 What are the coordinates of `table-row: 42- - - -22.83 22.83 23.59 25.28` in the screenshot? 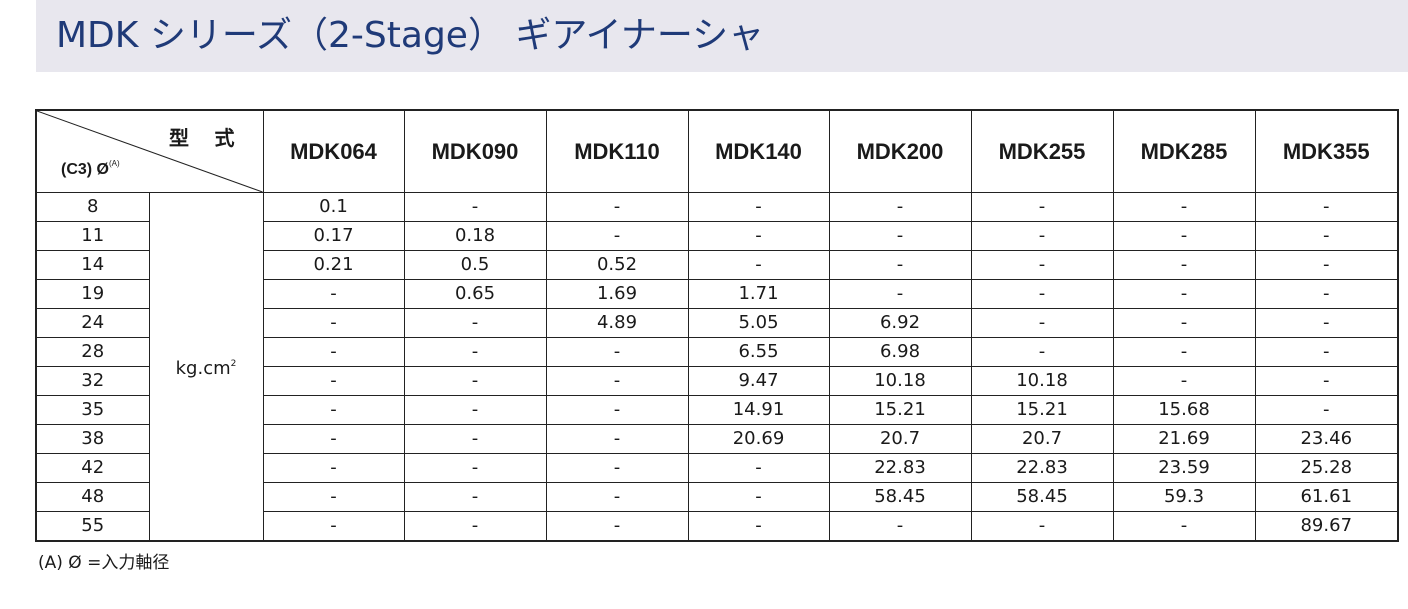 It's located at (717, 468).